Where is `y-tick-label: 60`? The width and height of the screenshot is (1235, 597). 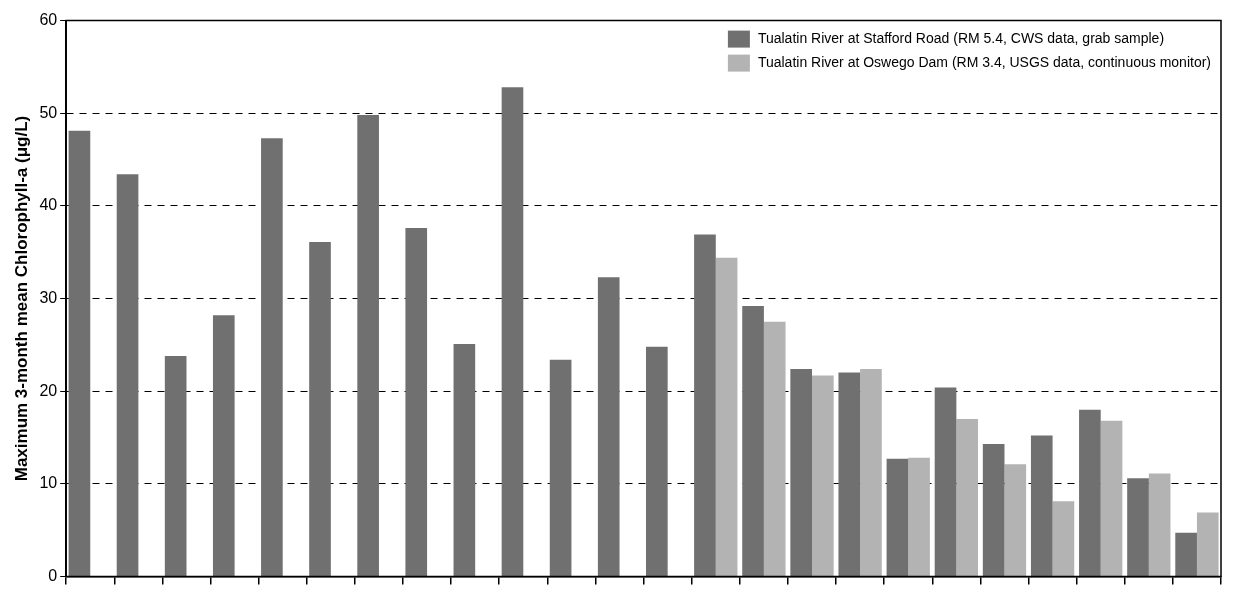
y-tick-label: 60 is located at coordinates (48, 20).